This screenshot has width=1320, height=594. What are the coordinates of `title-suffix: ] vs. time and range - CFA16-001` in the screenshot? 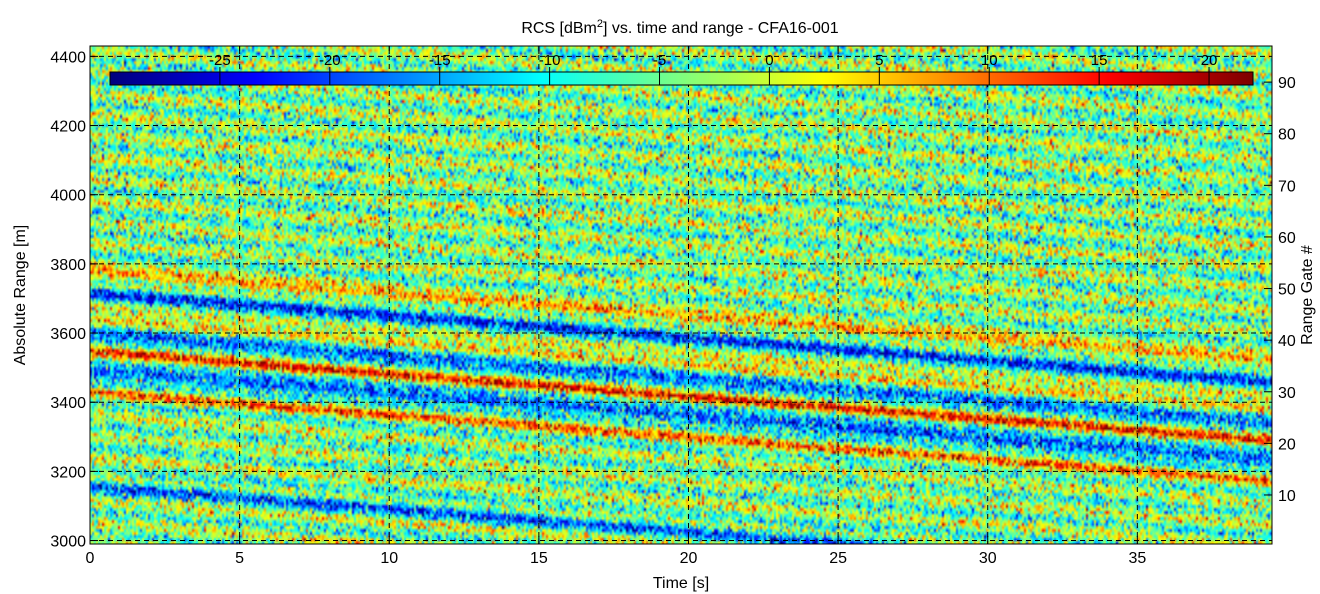 It's located at (721, 28).